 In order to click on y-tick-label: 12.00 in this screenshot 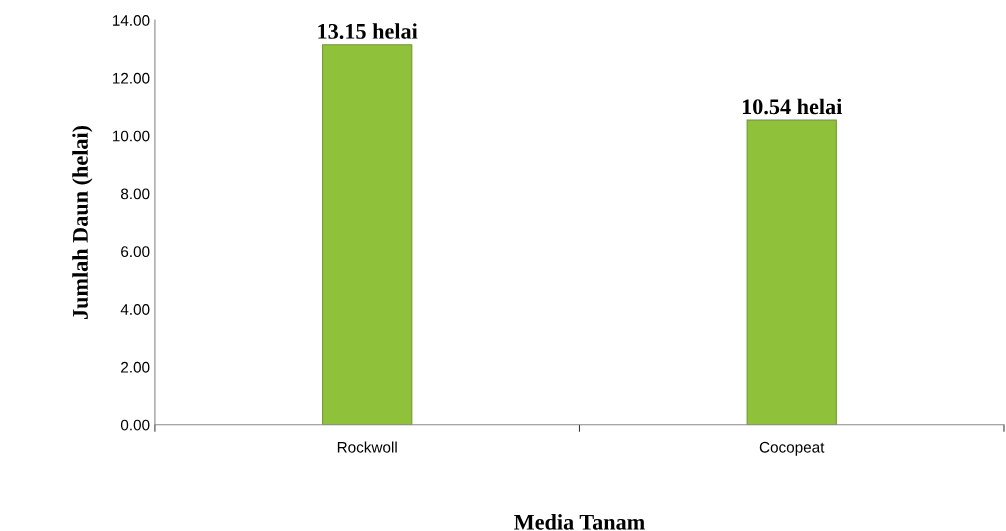, I will do `click(131, 78)`.